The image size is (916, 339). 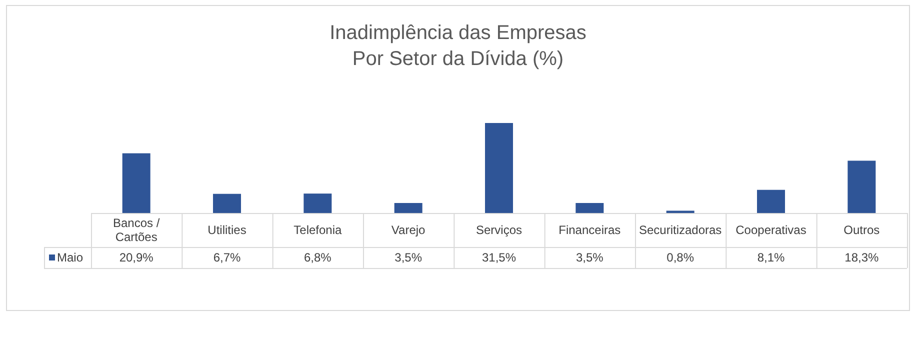 I want to click on x-tick-label: Varejo, so click(x=408, y=230).